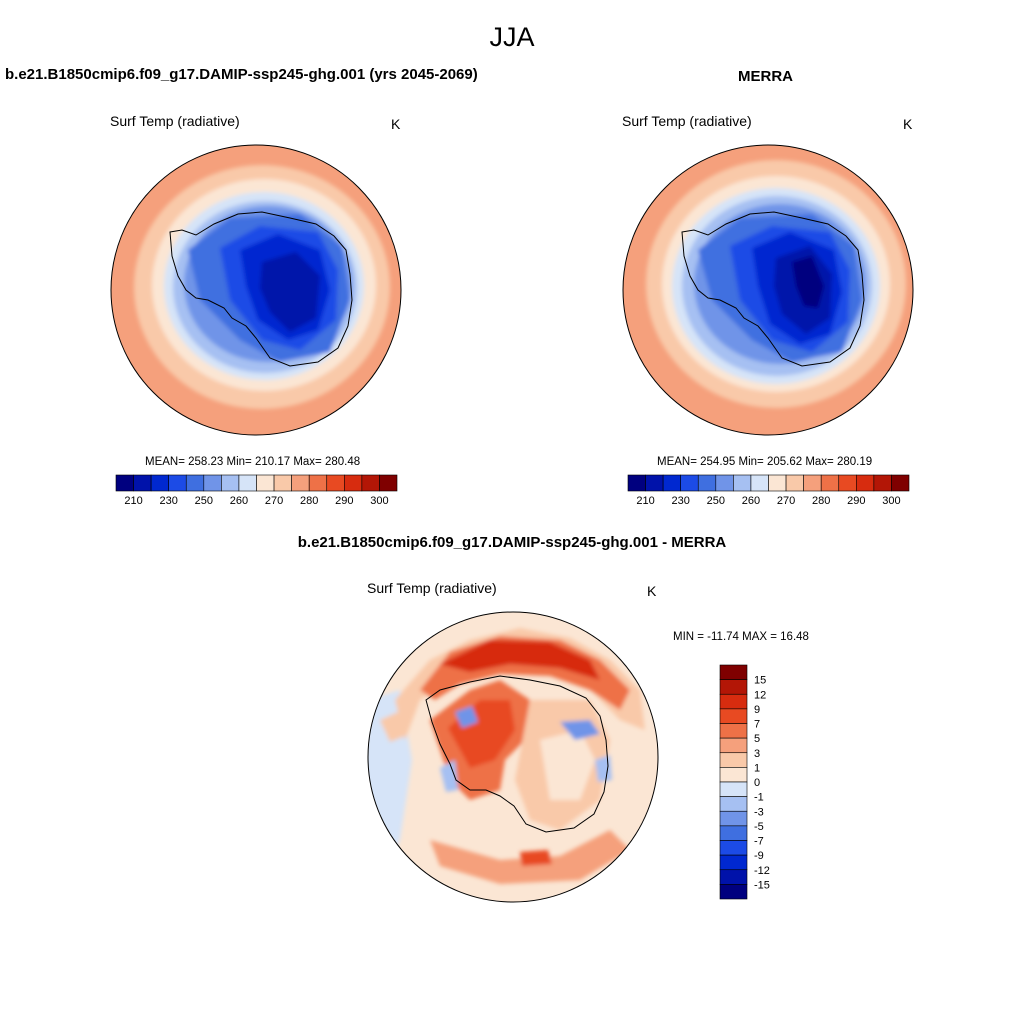 This screenshot has width=1024, height=1024. I want to click on panel2-colorbar-tick-label: 250, so click(716, 501).